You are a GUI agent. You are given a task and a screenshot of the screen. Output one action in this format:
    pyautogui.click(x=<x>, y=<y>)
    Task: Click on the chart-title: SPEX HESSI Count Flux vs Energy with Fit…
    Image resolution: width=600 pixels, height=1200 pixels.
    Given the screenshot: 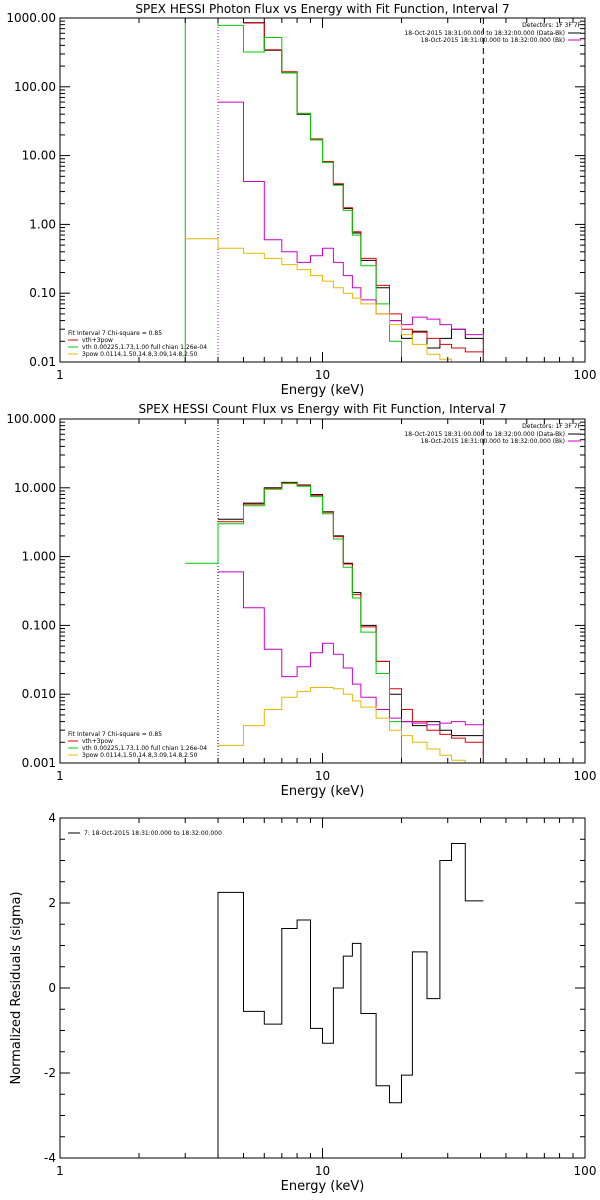 What is the action you would take?
    pyautogui.click(x=322, y=409)
    